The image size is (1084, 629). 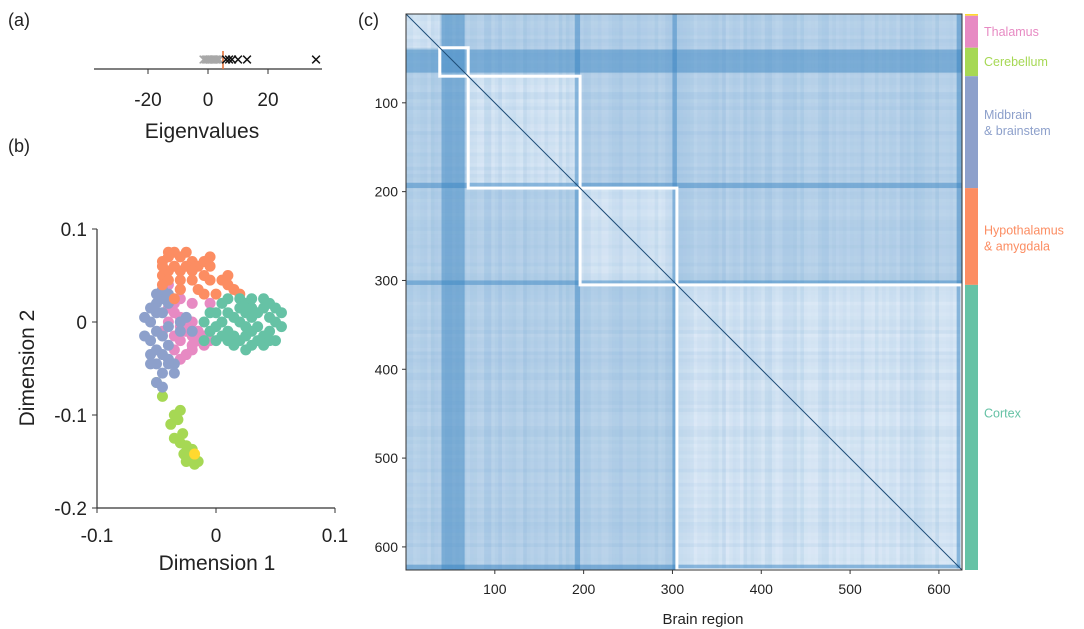 What do you see at coordinates (1024, 231) in the screenshot?
I see `module-label: Hypothalamus` at bounding box center [1024, 231].